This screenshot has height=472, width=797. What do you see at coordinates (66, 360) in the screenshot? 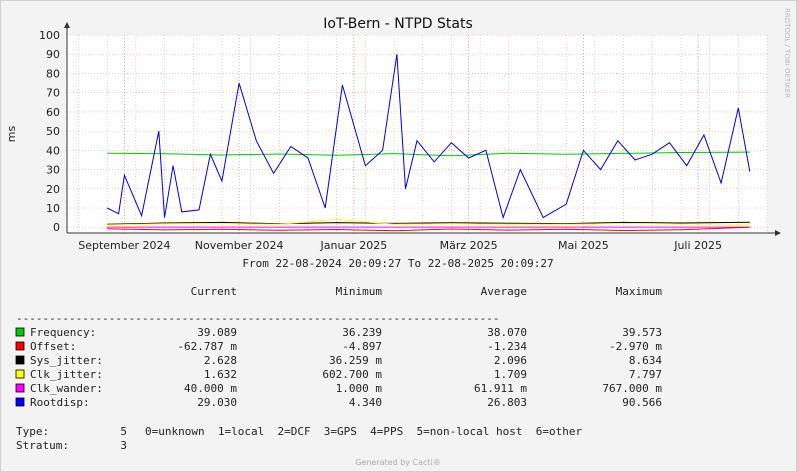
I see `legend-label: Sys_jitter:` at bounding box center [66, 360].